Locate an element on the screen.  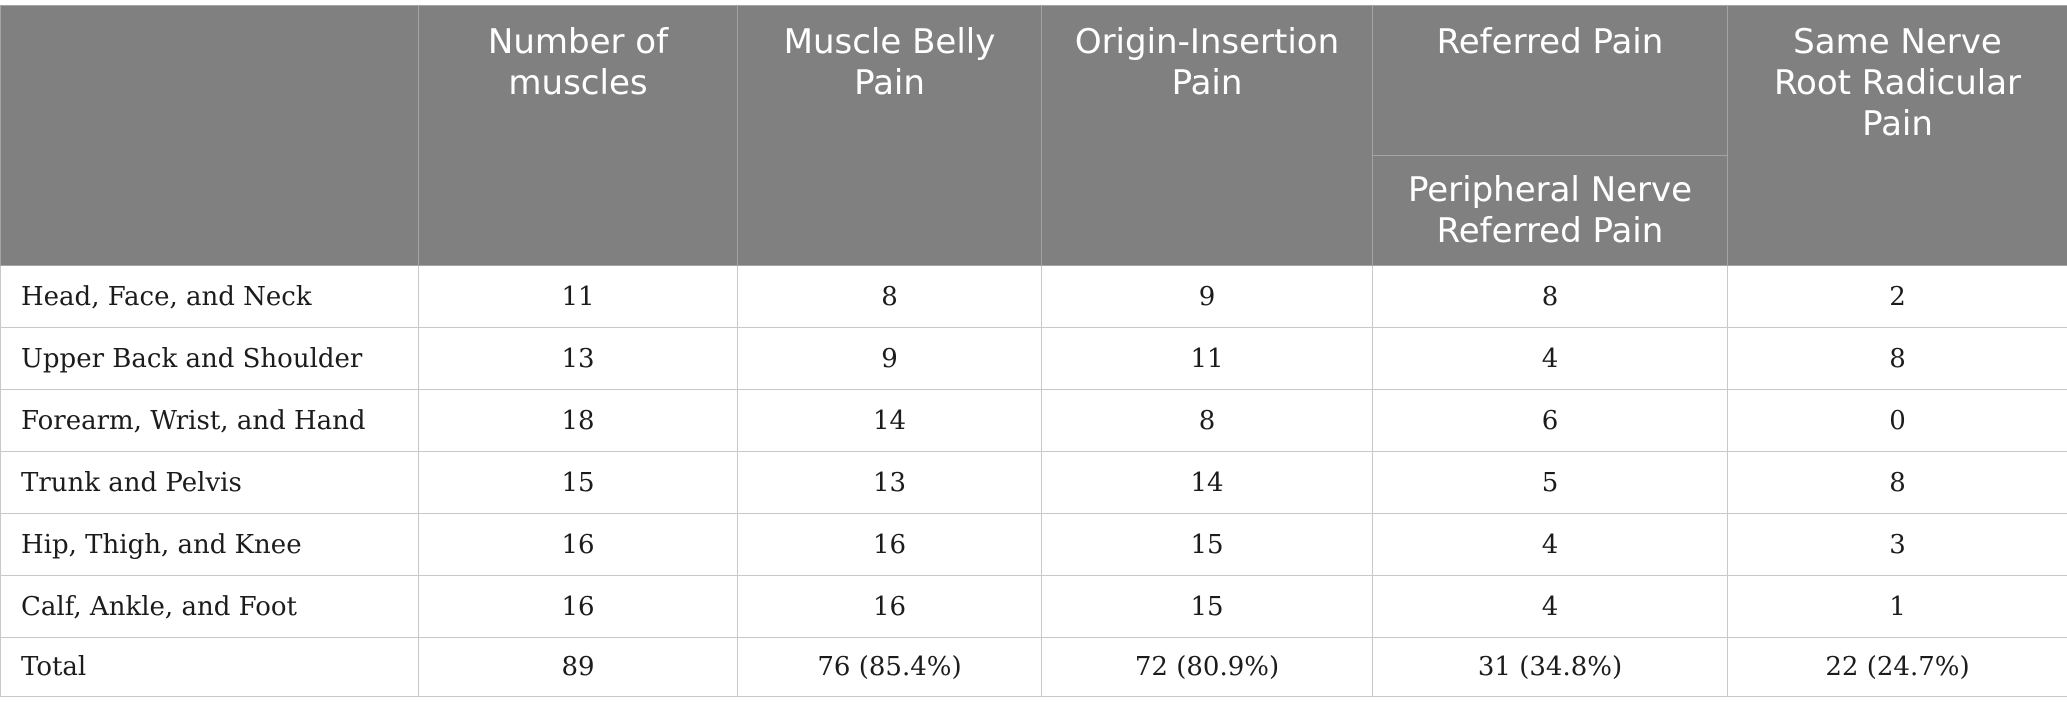
header-same-nerve-root-radicular-pain: Same Nerve Root Radicular Pain is located at coordinates (1897, 135).